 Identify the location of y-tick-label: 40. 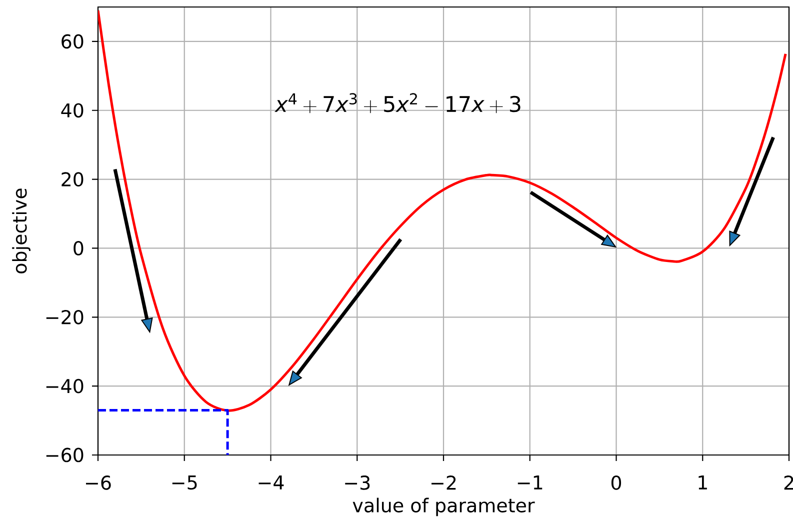
(72, 110).